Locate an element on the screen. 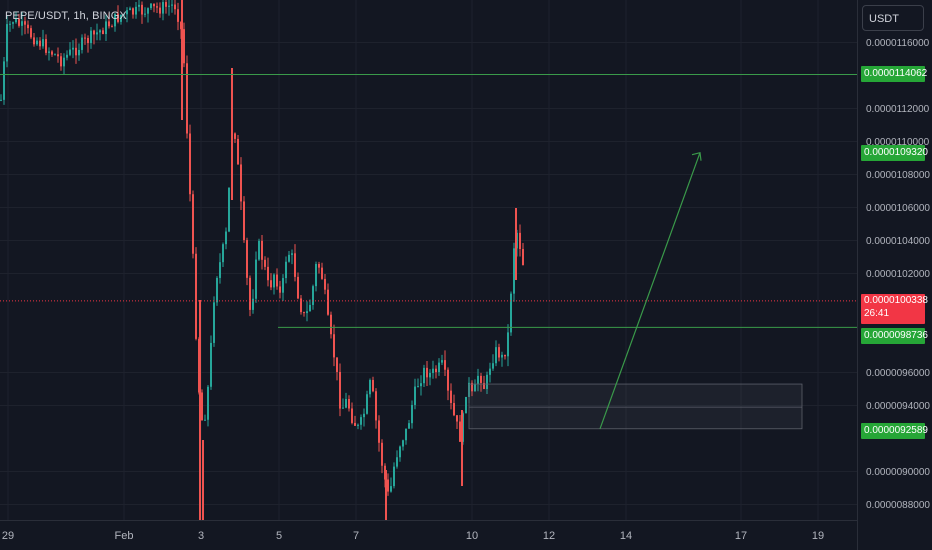 The height and width of the screenshot is (550, 932). arrow-head is located at coordinates (696, 156).